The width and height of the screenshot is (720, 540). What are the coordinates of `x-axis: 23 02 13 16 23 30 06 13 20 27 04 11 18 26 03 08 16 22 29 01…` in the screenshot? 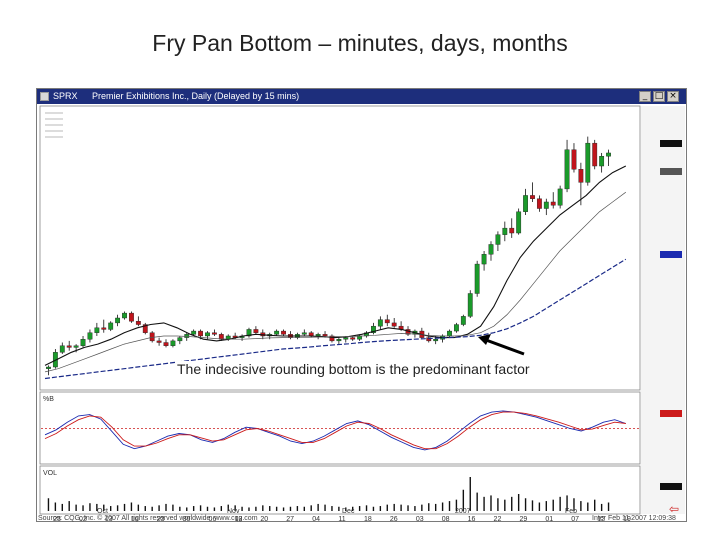 It's located at (342, 515).